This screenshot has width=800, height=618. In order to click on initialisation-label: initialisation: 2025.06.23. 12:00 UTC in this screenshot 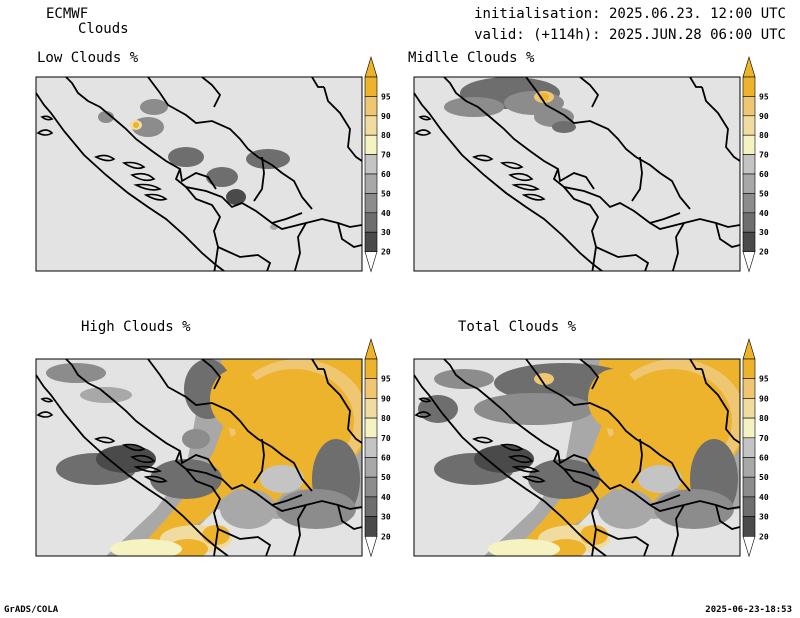, I will do `click(630, 14)`.